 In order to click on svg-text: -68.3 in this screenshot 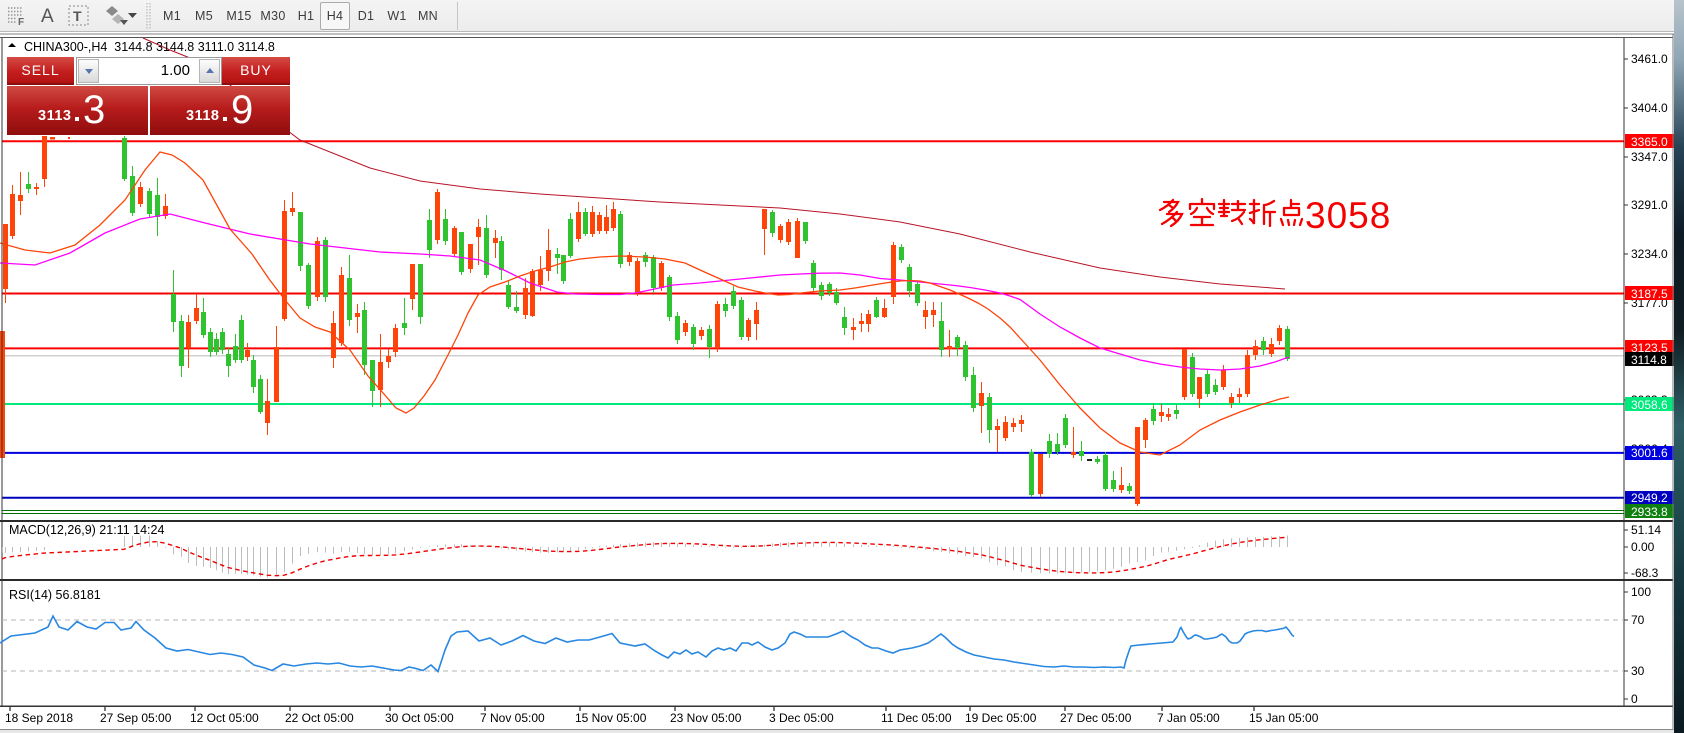, I will do `click(1645, 573)`.